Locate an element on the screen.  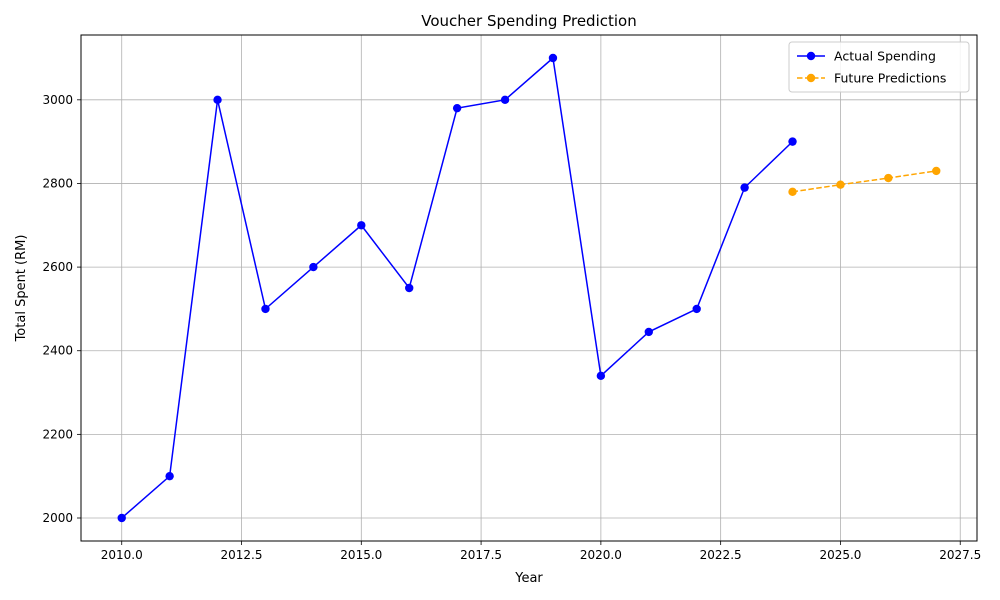
x-tick-label: 2017.5 is located at coordinates (481, 555).